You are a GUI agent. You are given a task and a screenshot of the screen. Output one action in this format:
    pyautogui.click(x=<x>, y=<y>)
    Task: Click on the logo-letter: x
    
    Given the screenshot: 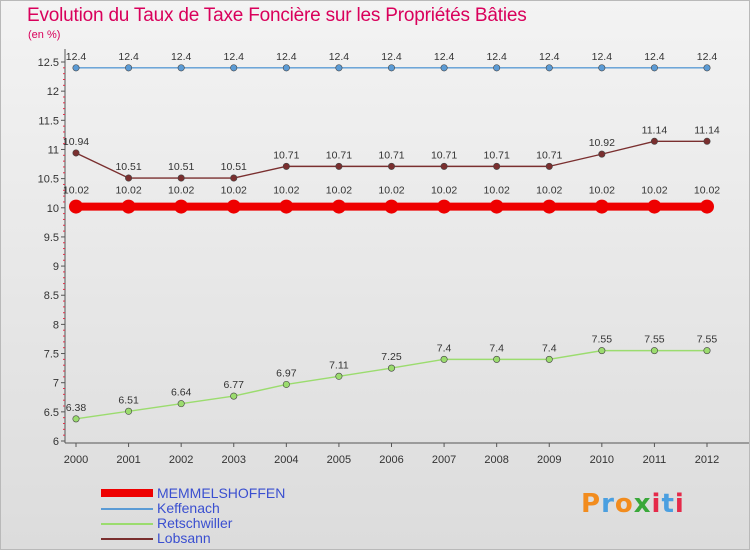 What is the action you would take?
    pyautogui.click(x=642, y=504)
    